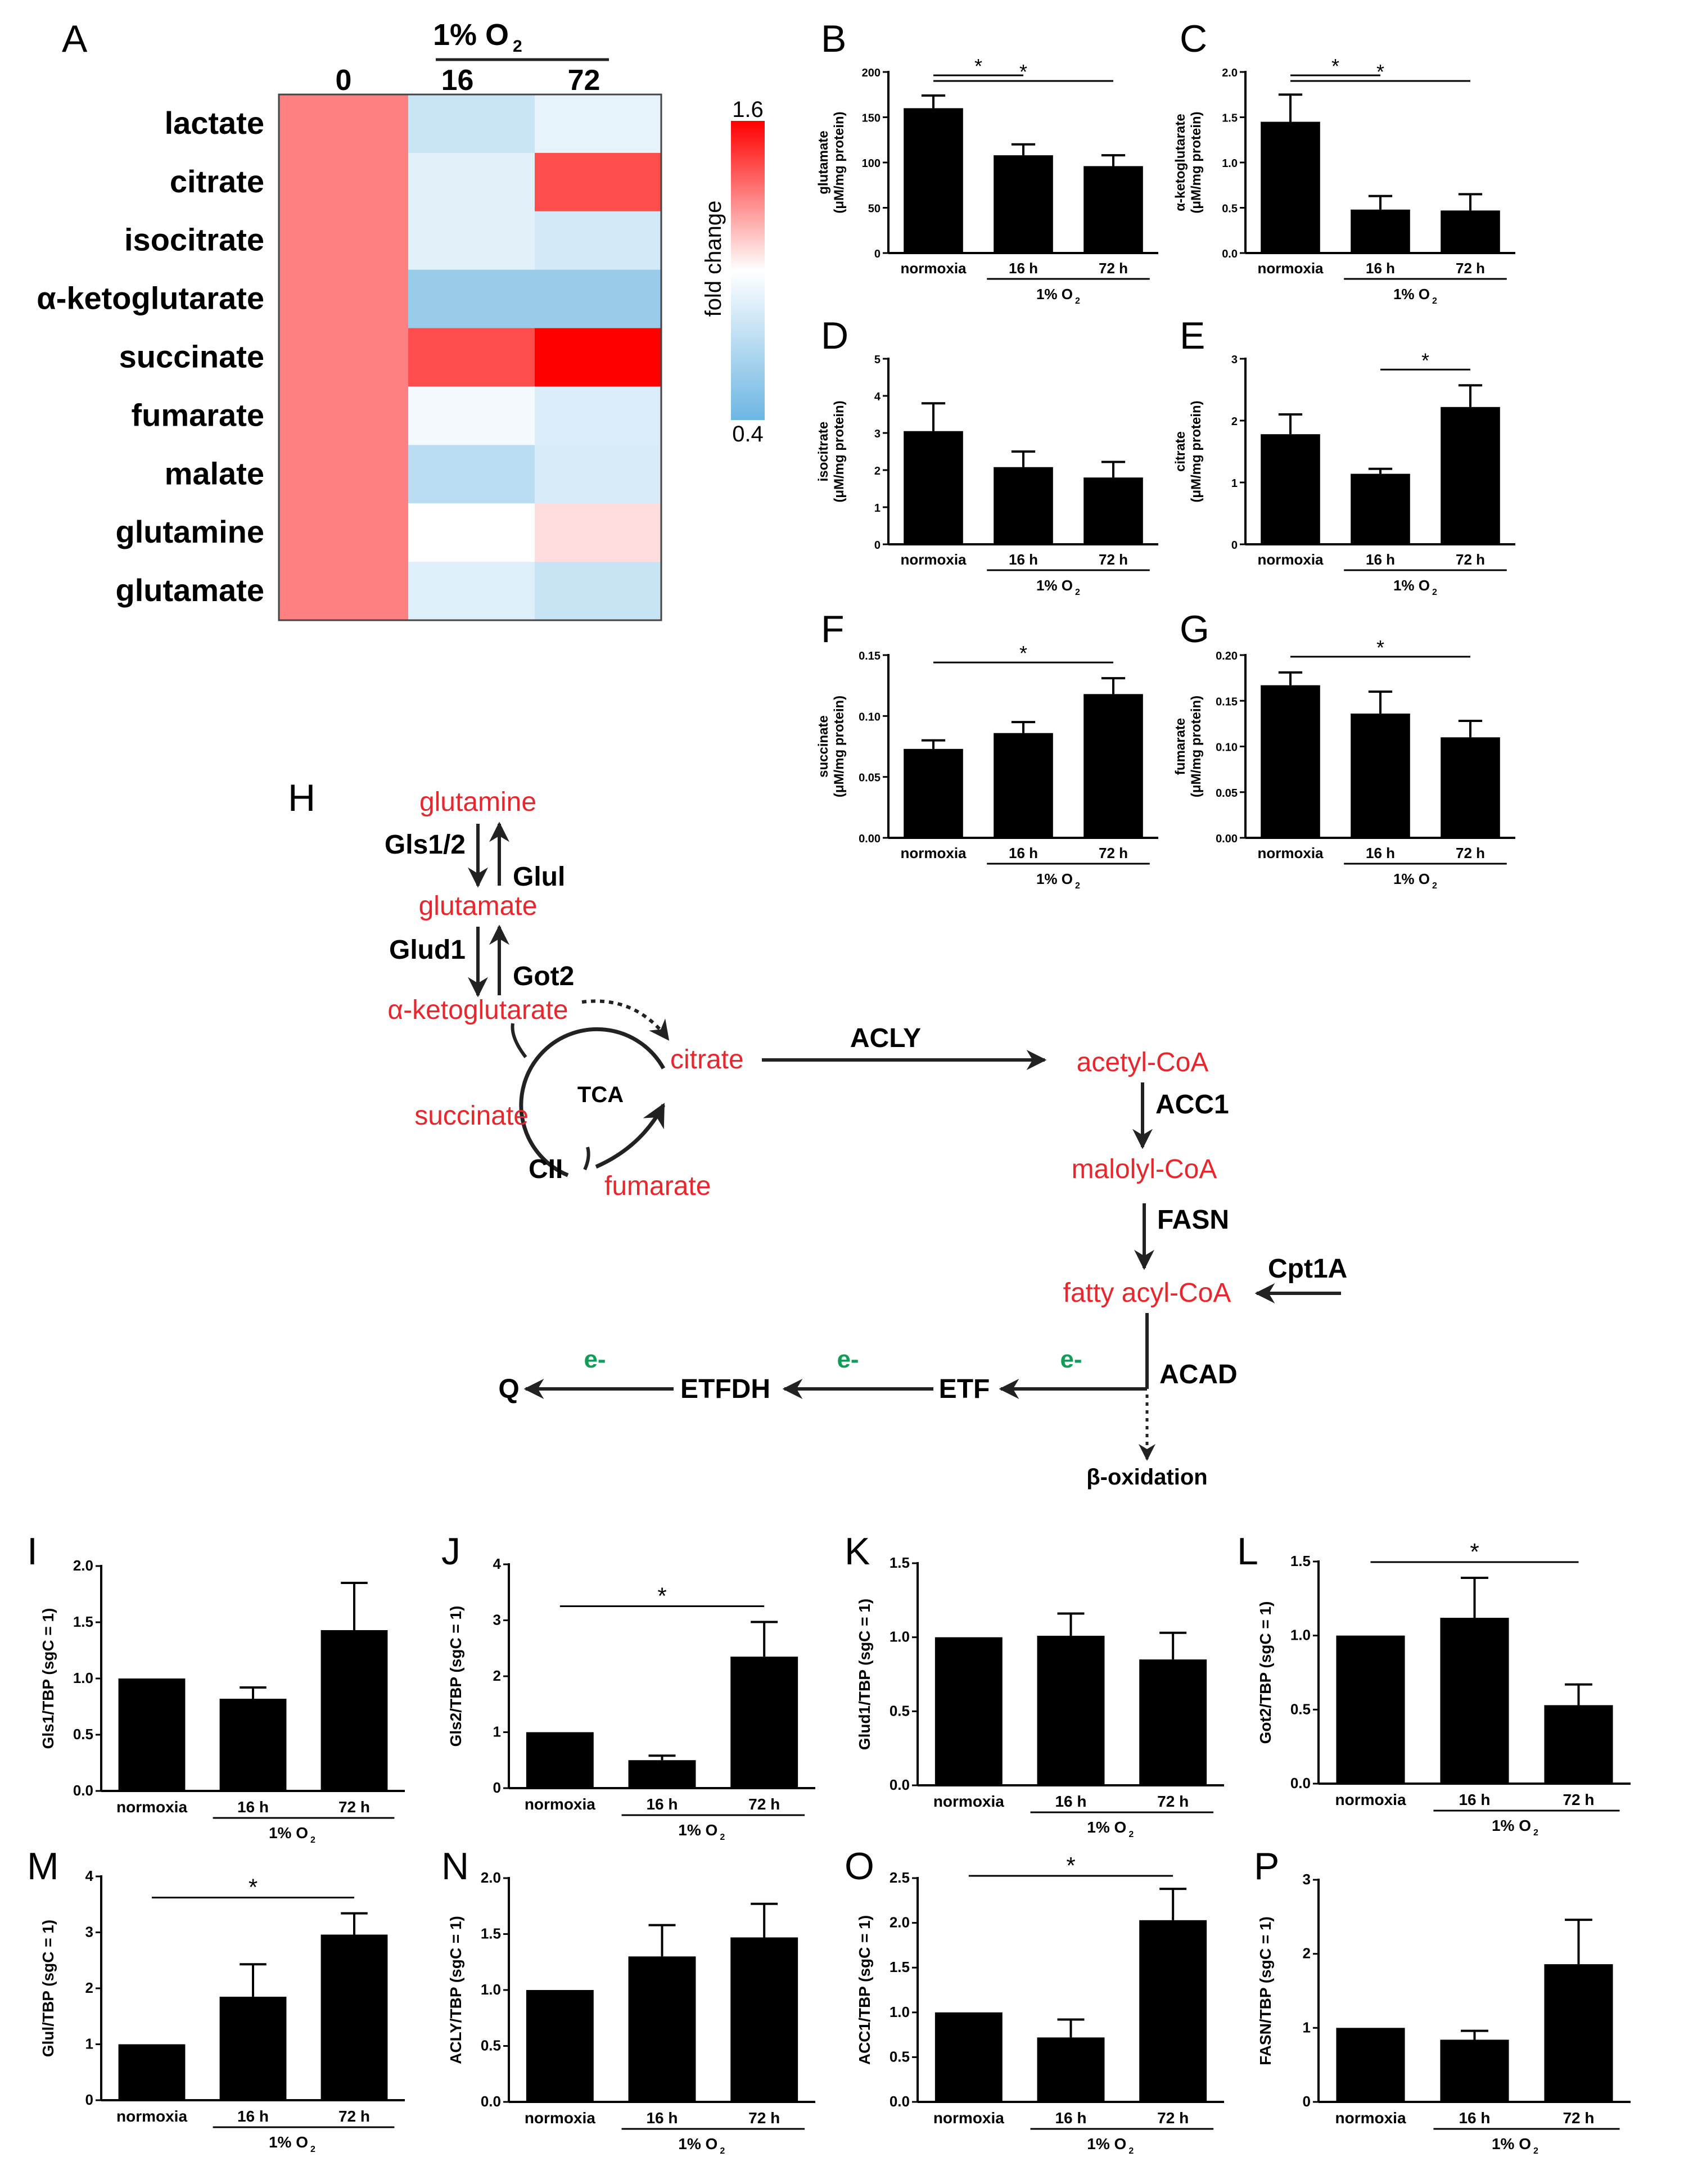  I want to click on heatmap-row-label: glutamine, so click(190, 531).